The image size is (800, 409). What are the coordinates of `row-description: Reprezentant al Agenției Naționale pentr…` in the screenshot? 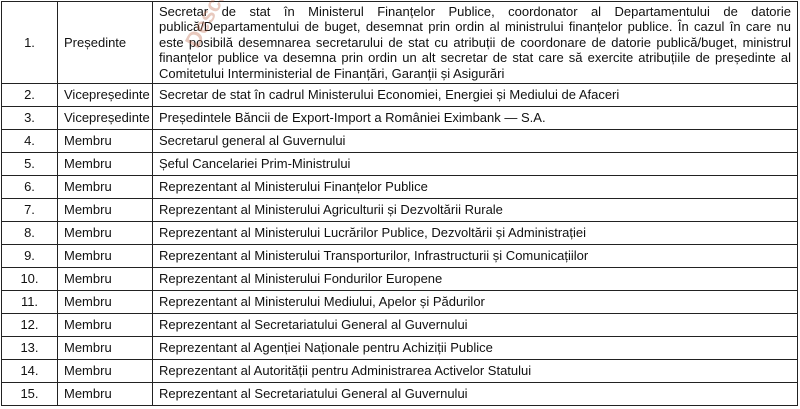 It's located at (475, 348).